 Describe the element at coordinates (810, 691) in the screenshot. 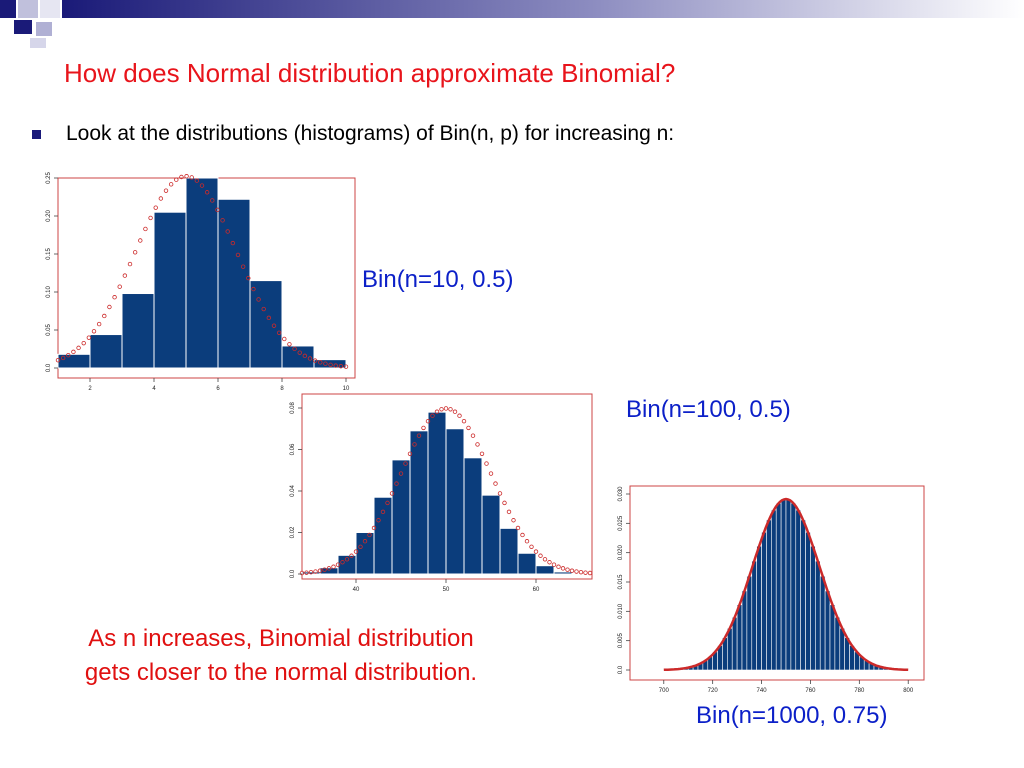

I see `x-tick-label: 760` at that location.